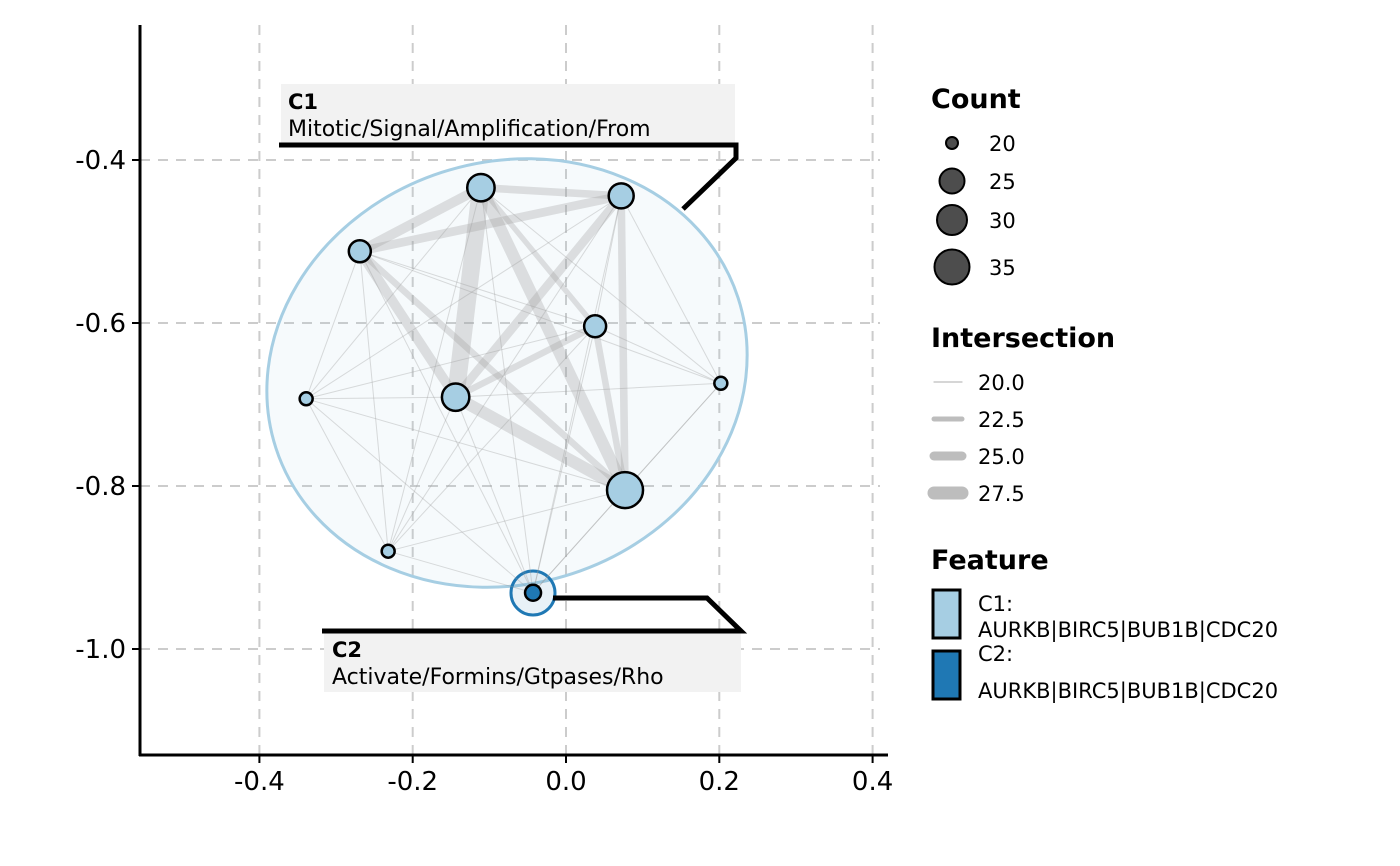 This screenshot has width=1400, height=866. I want to click on legend-intersection-label: 25.0, so click(1001, 457).